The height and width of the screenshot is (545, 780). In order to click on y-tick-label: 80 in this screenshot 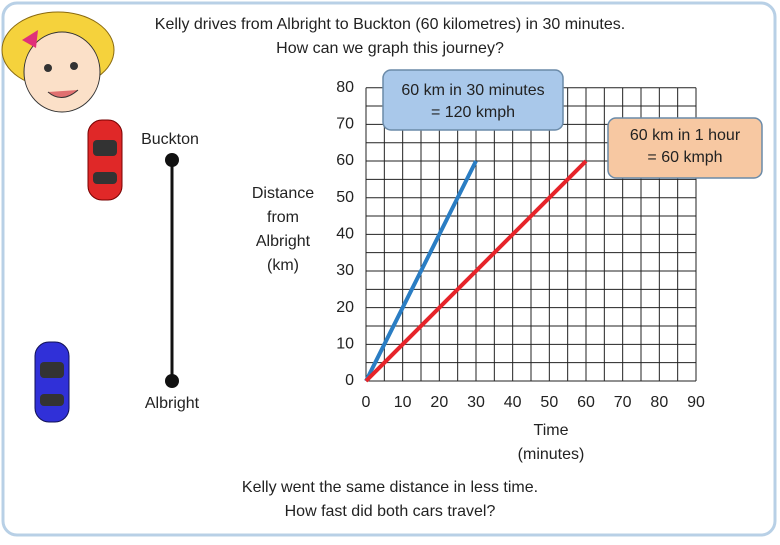, I will do `click(345, 87)`.